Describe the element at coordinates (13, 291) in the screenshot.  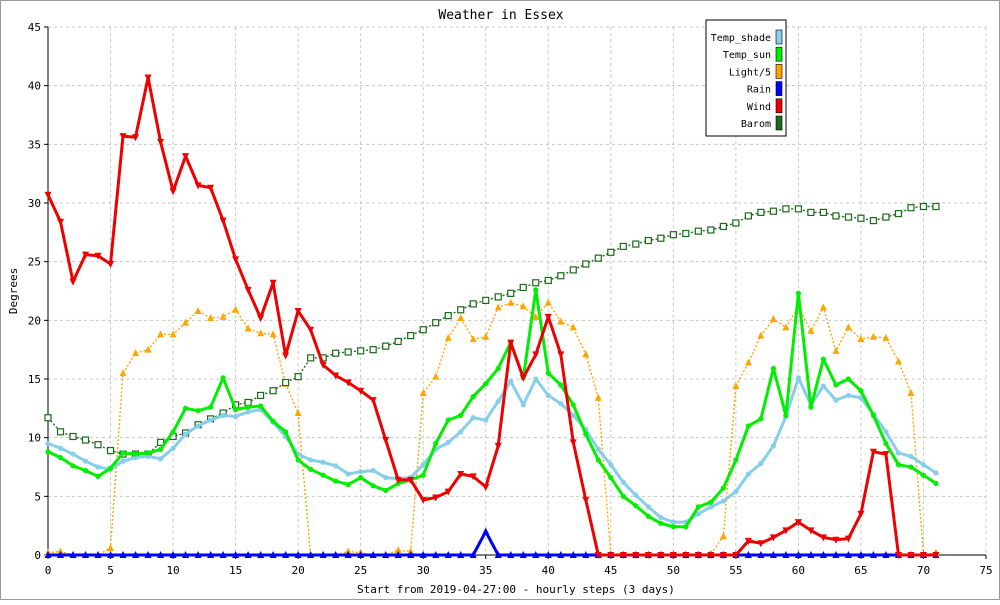
I see `y-axis-label: Degrees` at that location.